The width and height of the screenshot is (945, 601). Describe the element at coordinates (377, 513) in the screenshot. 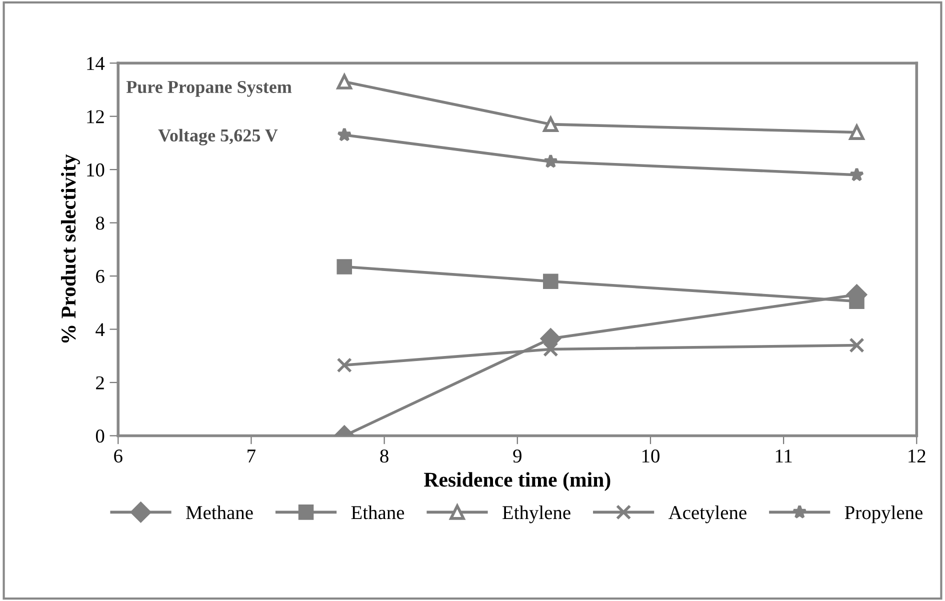

I see `legend-label: Ethane` at that location.